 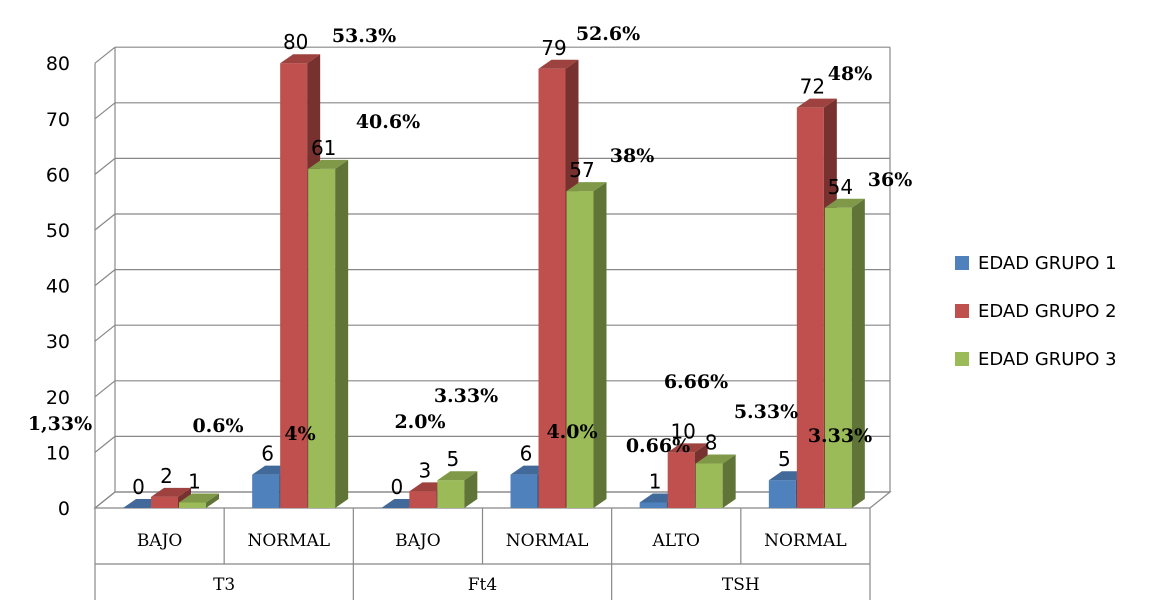 I want to click on value-label: 72, so click(x=812, y=87).